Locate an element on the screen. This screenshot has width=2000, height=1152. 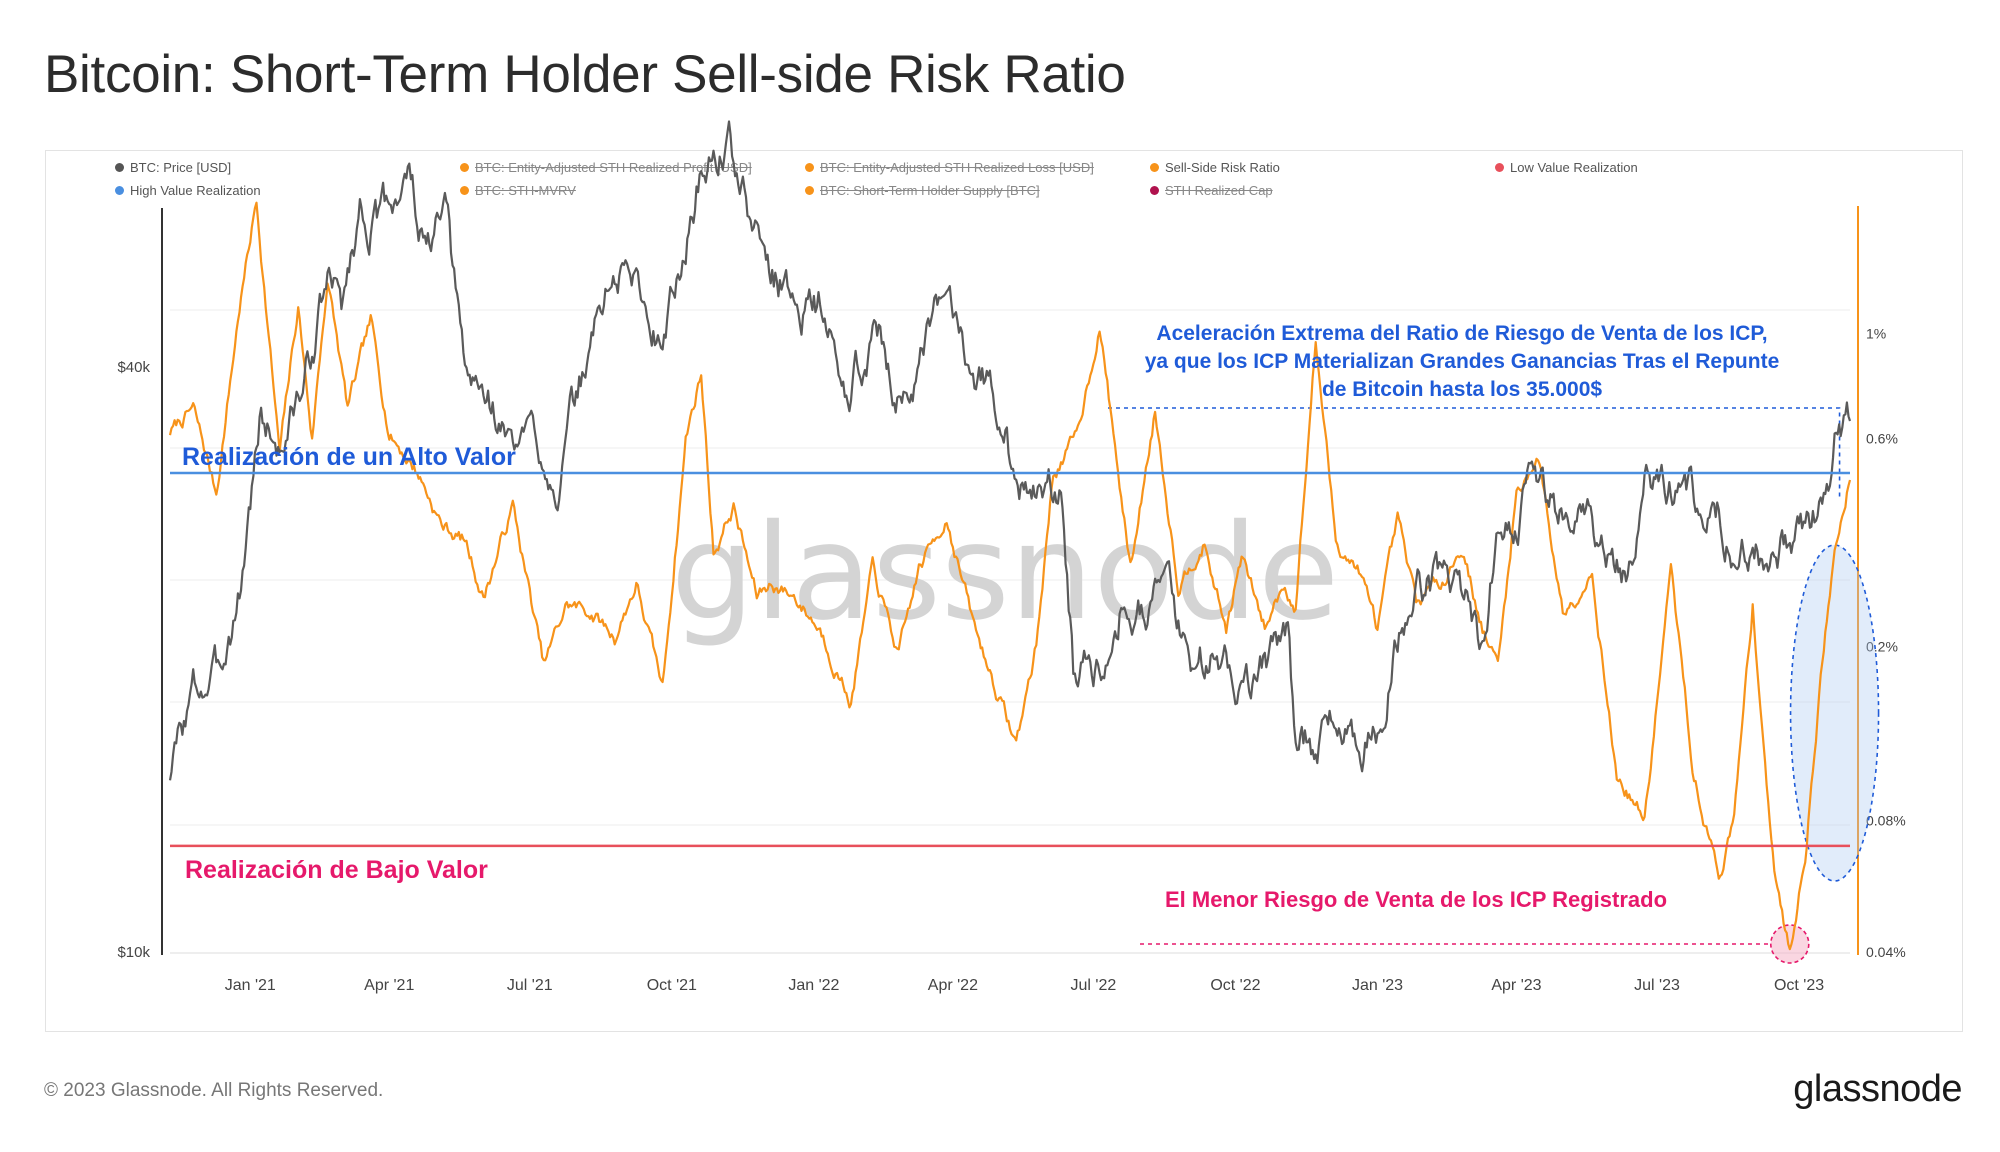
legend-item-sth-supply: BTC: Short-Term Holder Supply [BTC] is located at coordinates (922, 190).